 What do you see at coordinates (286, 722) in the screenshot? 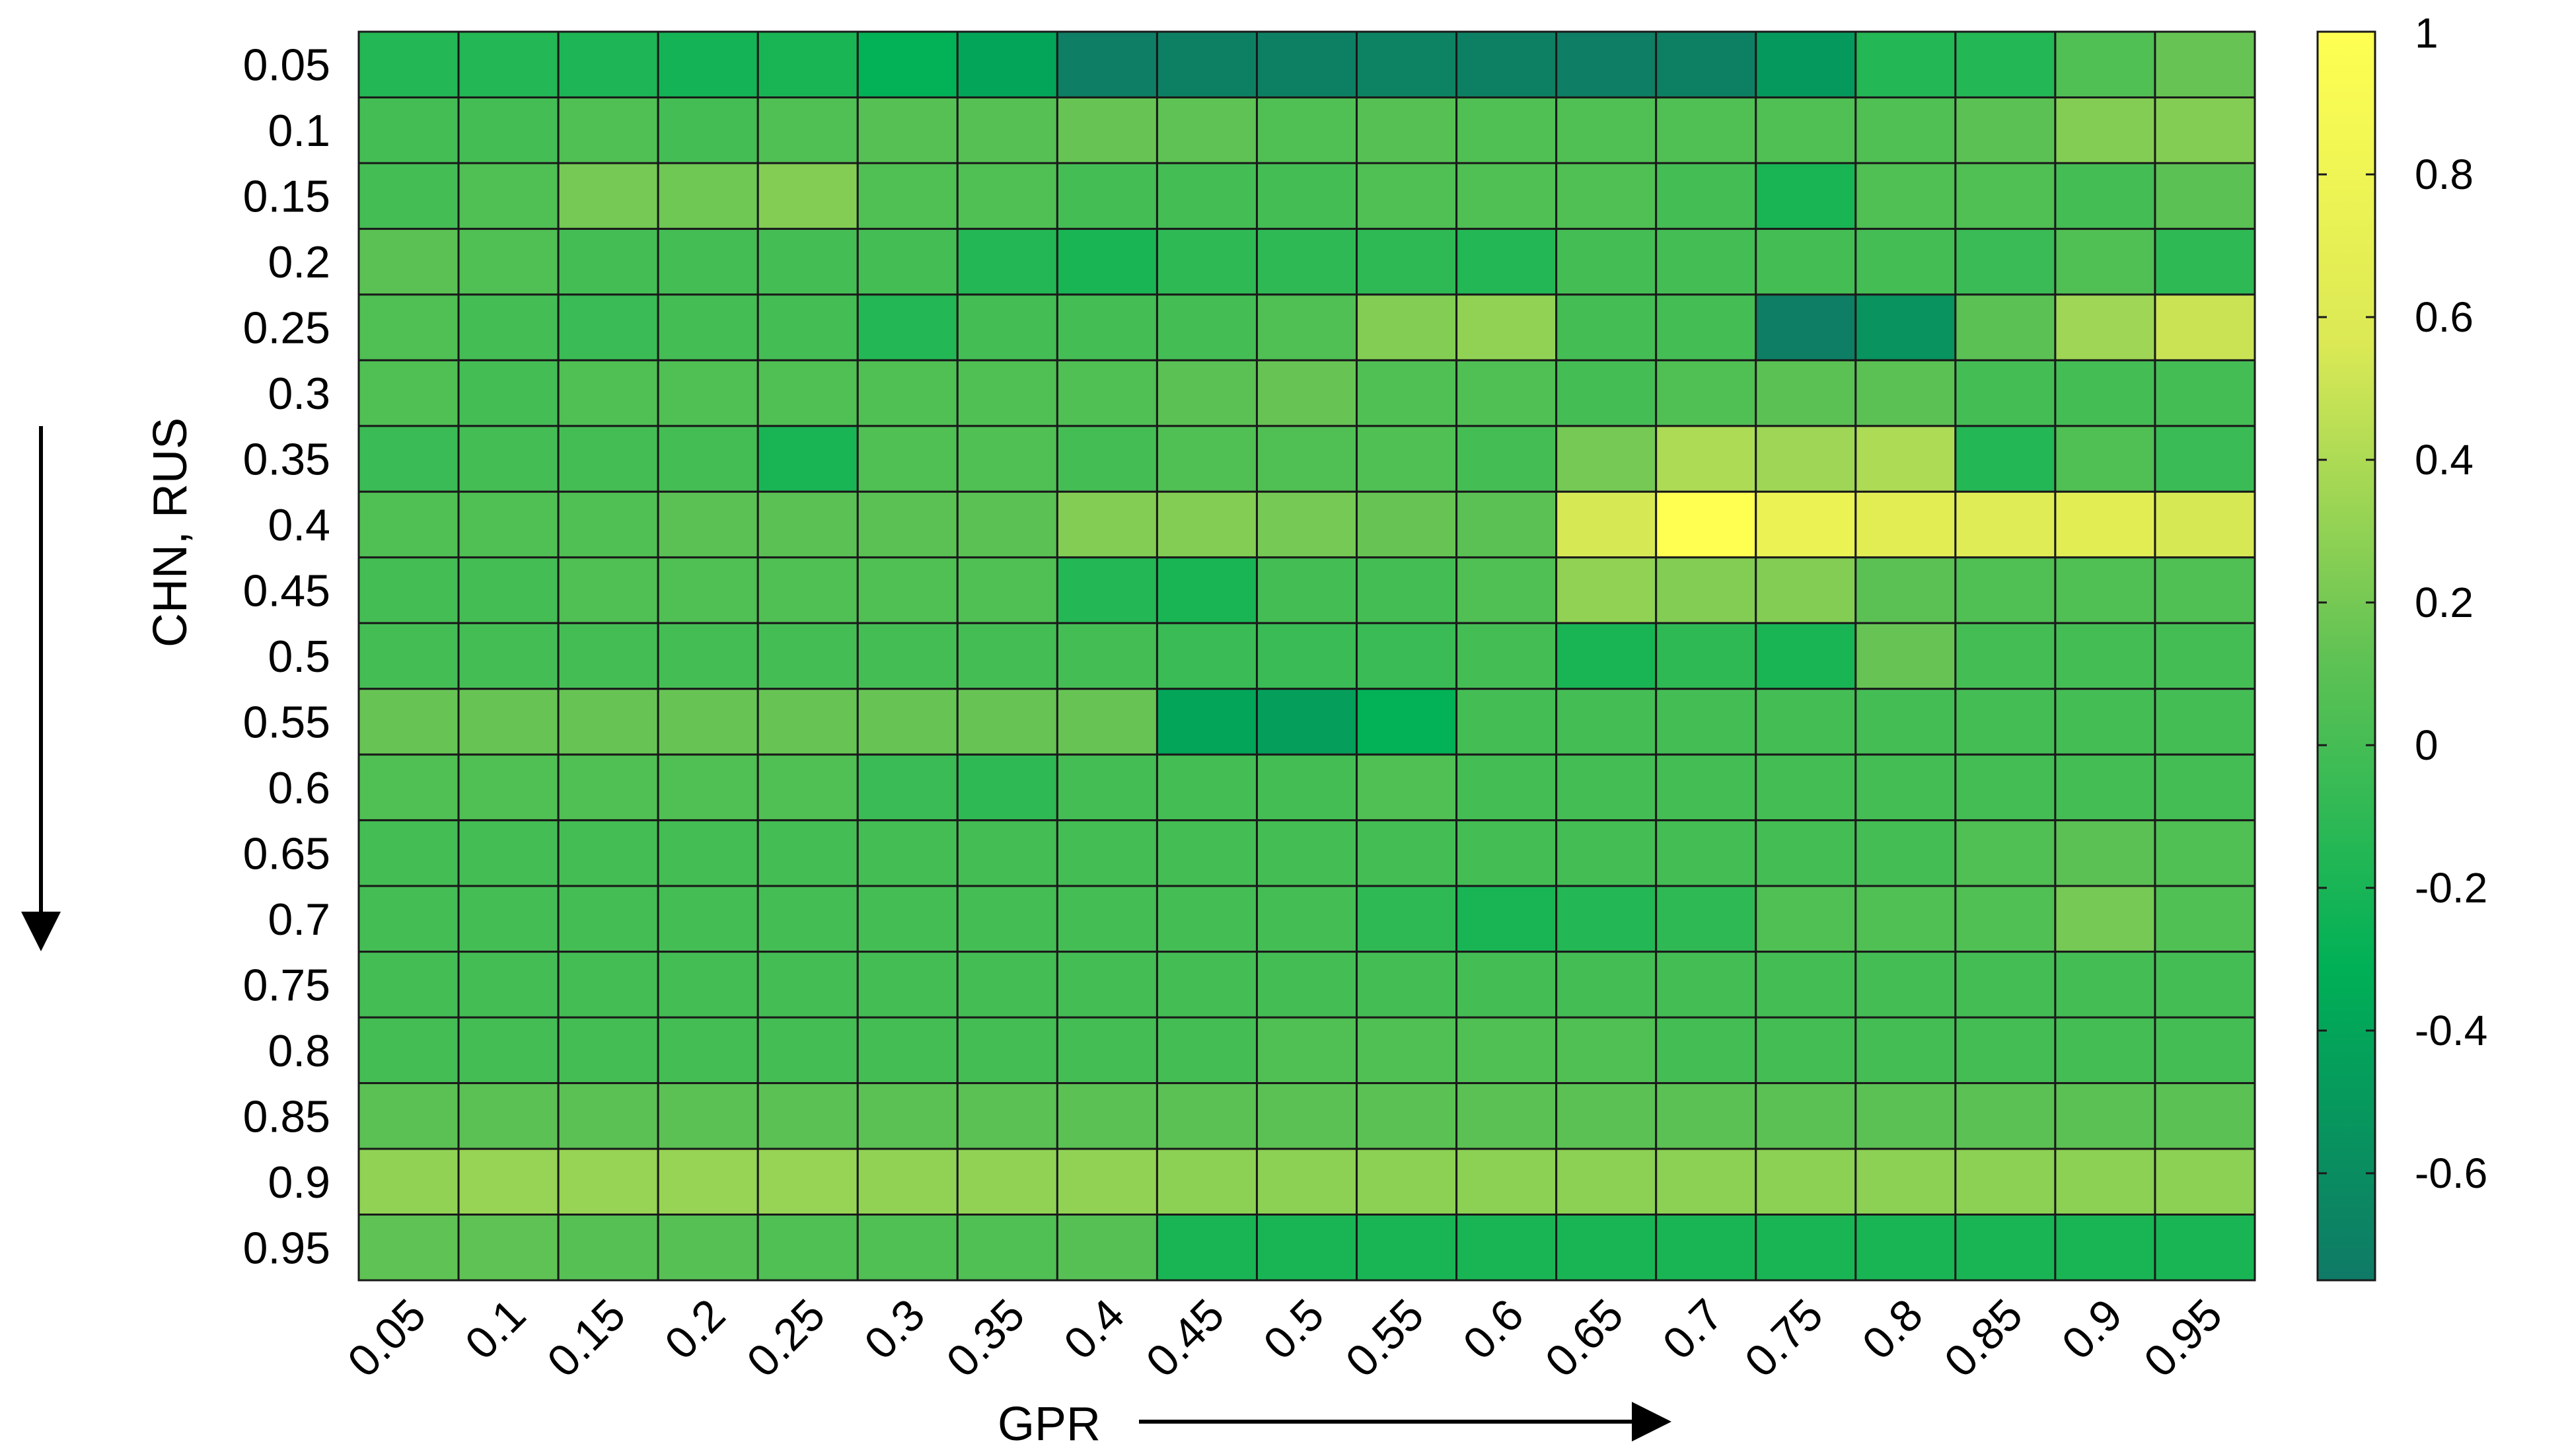
I see `y-tick-label: 0.55` at bounding box center [286, 722].